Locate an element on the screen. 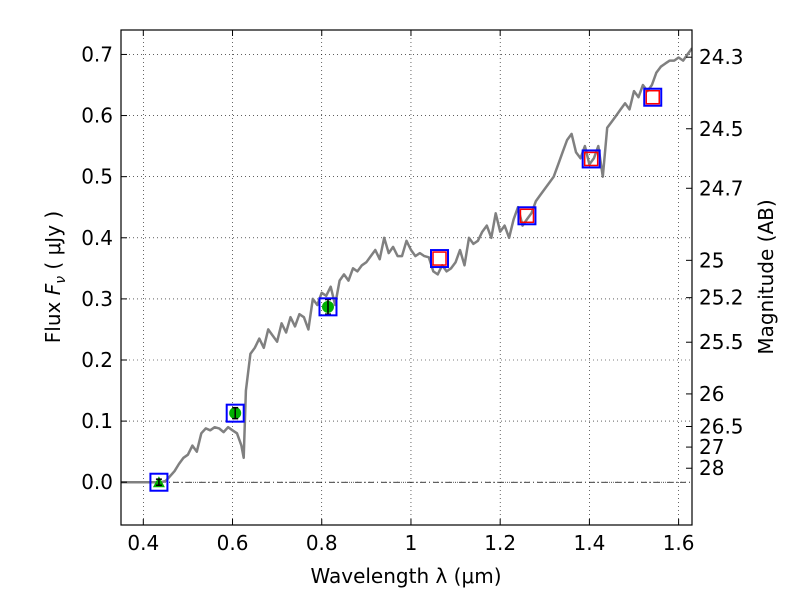 This screenshot has width=800, height=600. x-tick-label: 1.4 is located at coordinates (589, 543).